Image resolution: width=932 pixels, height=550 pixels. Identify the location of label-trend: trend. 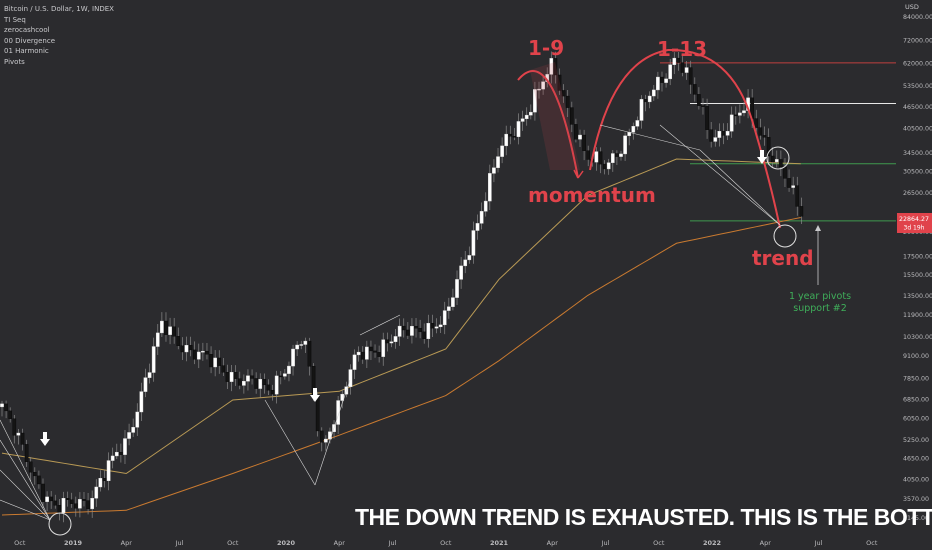
(783, 258).